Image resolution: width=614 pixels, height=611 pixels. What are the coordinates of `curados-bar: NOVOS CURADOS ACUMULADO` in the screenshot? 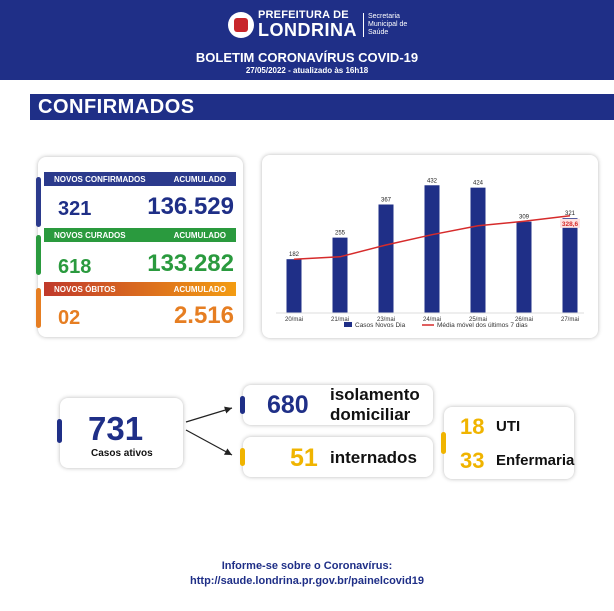 It's located at (140, 235).